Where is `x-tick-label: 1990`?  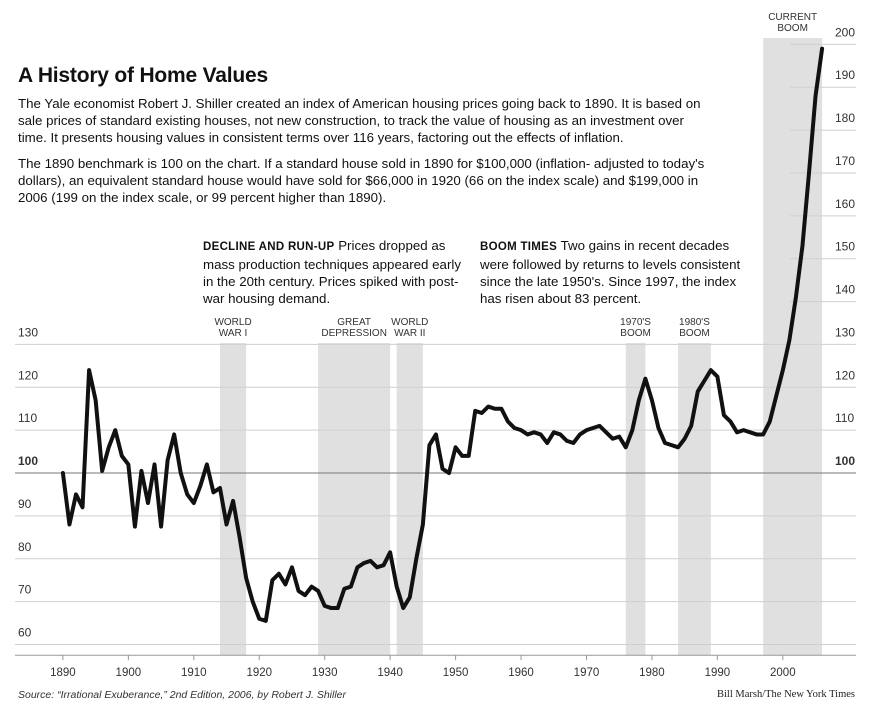 x-tick-label: 1990 is located at coordinates (718, 673).